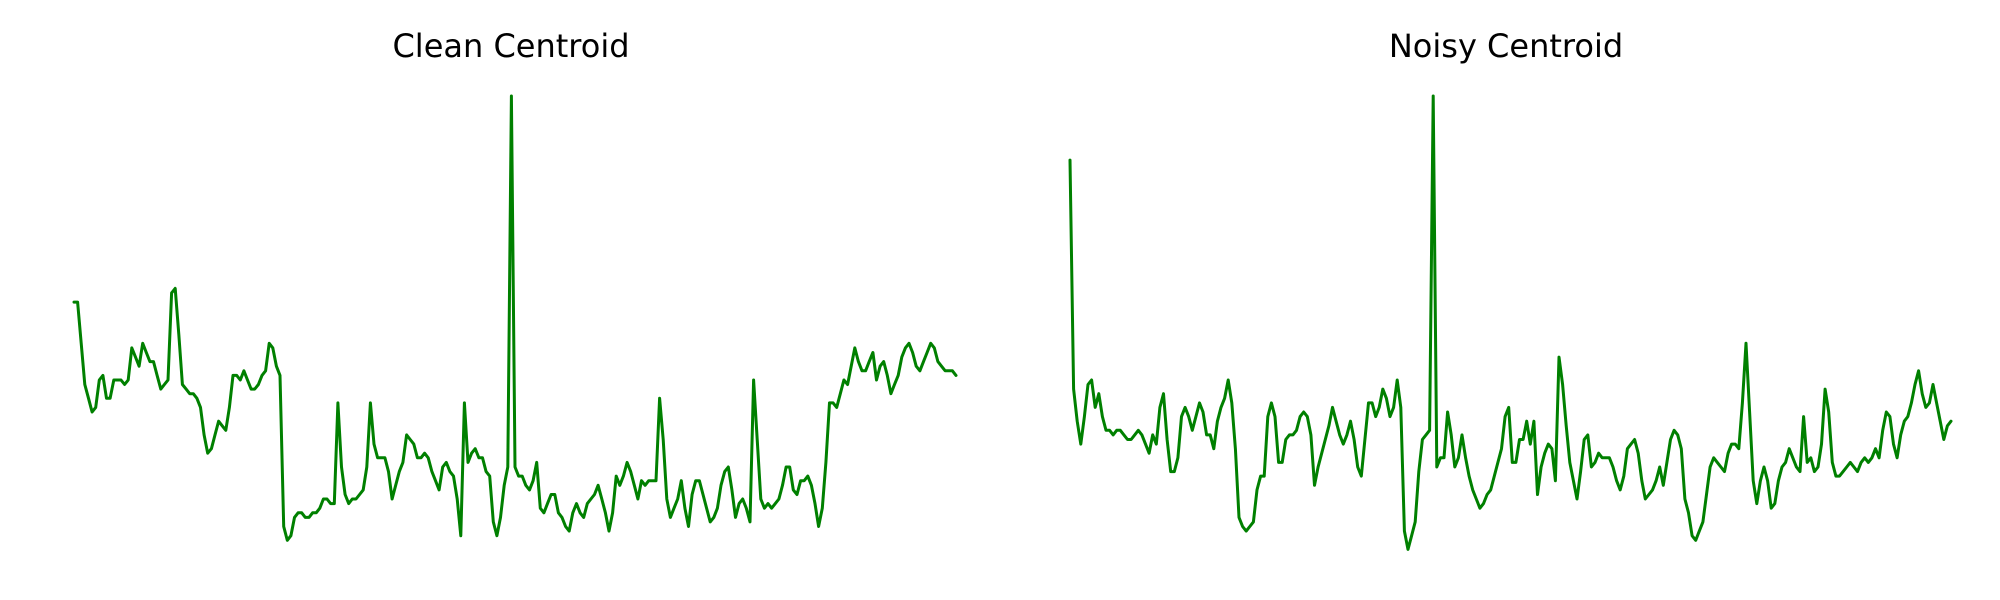  What do you see at coordinates (510, 46) in the screenshot?
I see `clean-centroid-title: Clean Centroid` at bounding box center [510, 46].